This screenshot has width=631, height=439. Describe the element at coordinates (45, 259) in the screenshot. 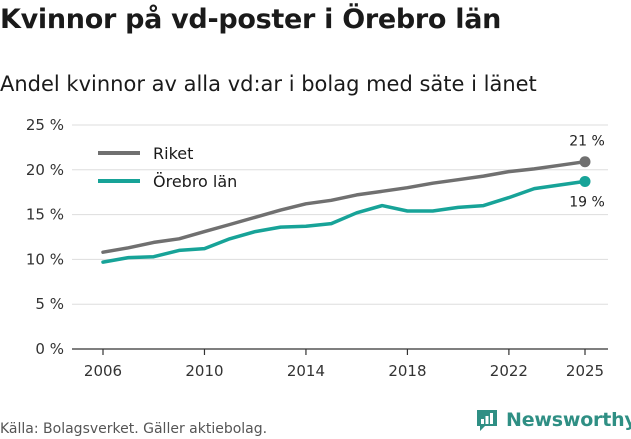

I see `y-tick-label: 10 %` at that location.